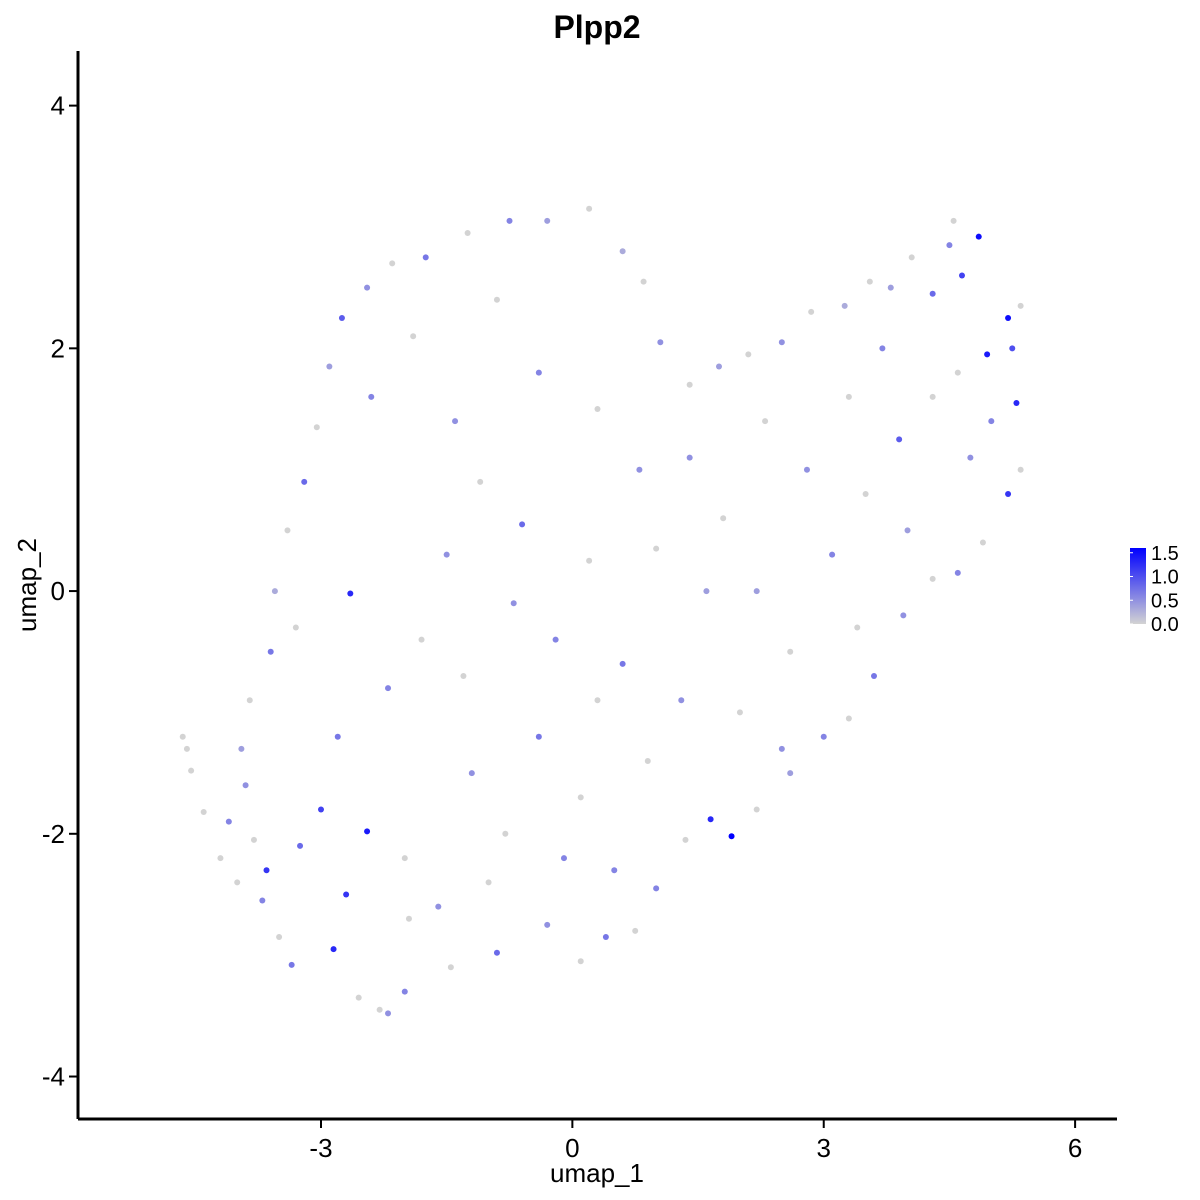  What do you see at coordinates (597, 1173) in the screenshot?
I see `x-axis-label: umap_1` at bounding box center [597, 1173].